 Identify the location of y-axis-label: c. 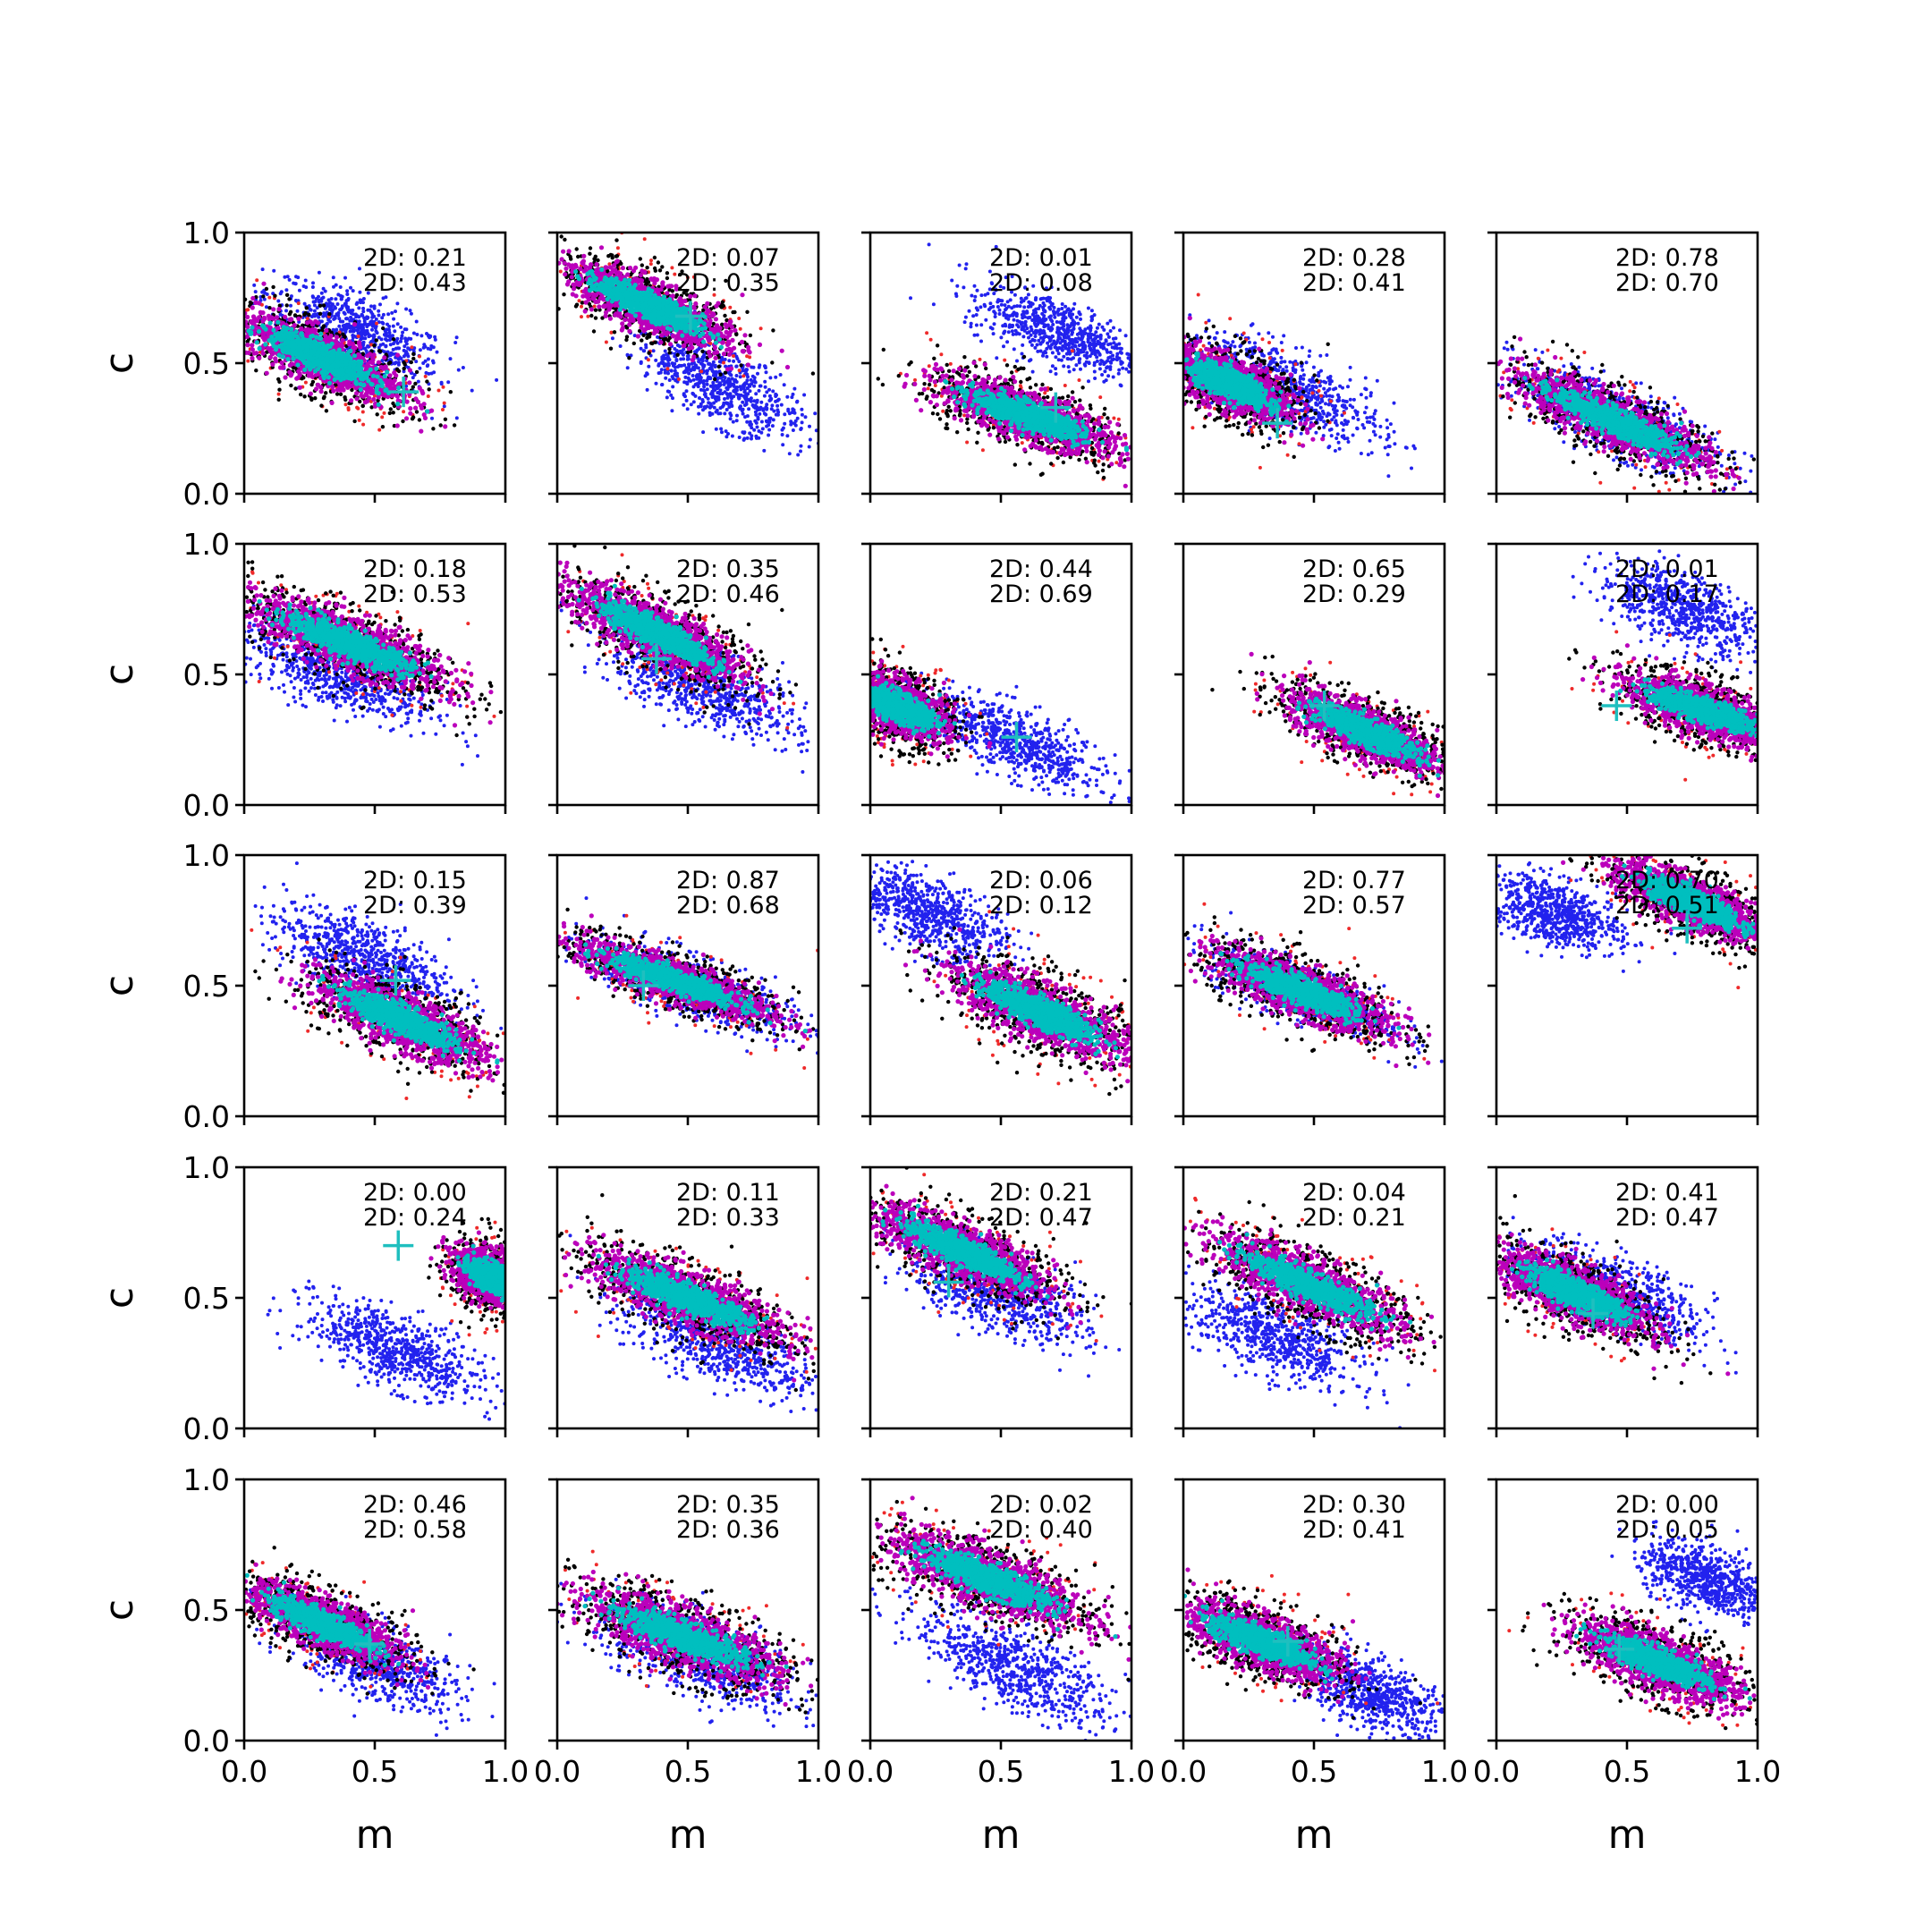
(119, 363).